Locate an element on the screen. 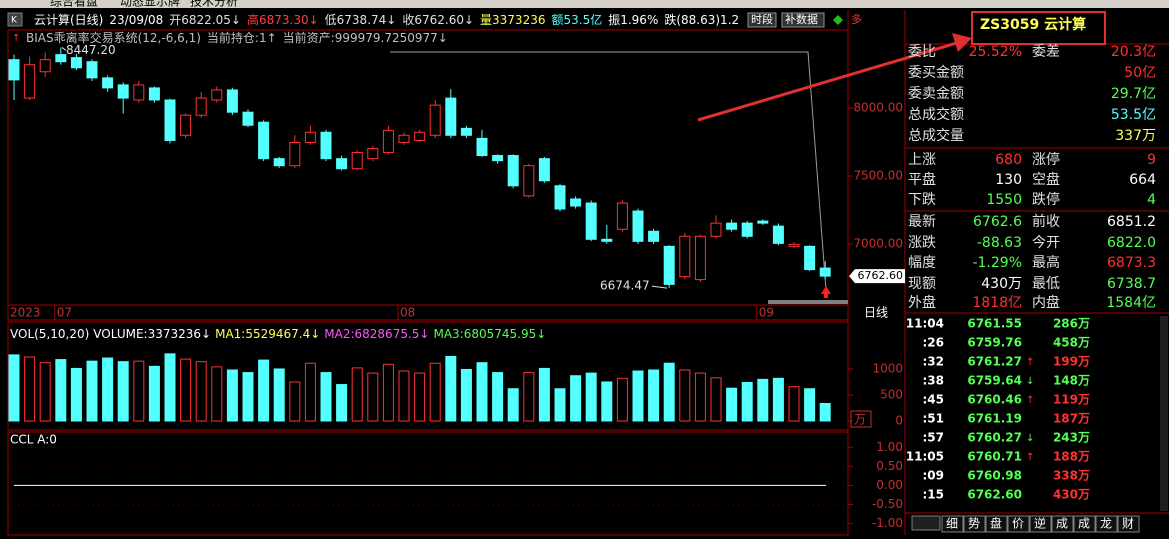 This screenshot has height=539, width=1169. ccl-title: CCL A:0 is located at coordinates (33, 440).